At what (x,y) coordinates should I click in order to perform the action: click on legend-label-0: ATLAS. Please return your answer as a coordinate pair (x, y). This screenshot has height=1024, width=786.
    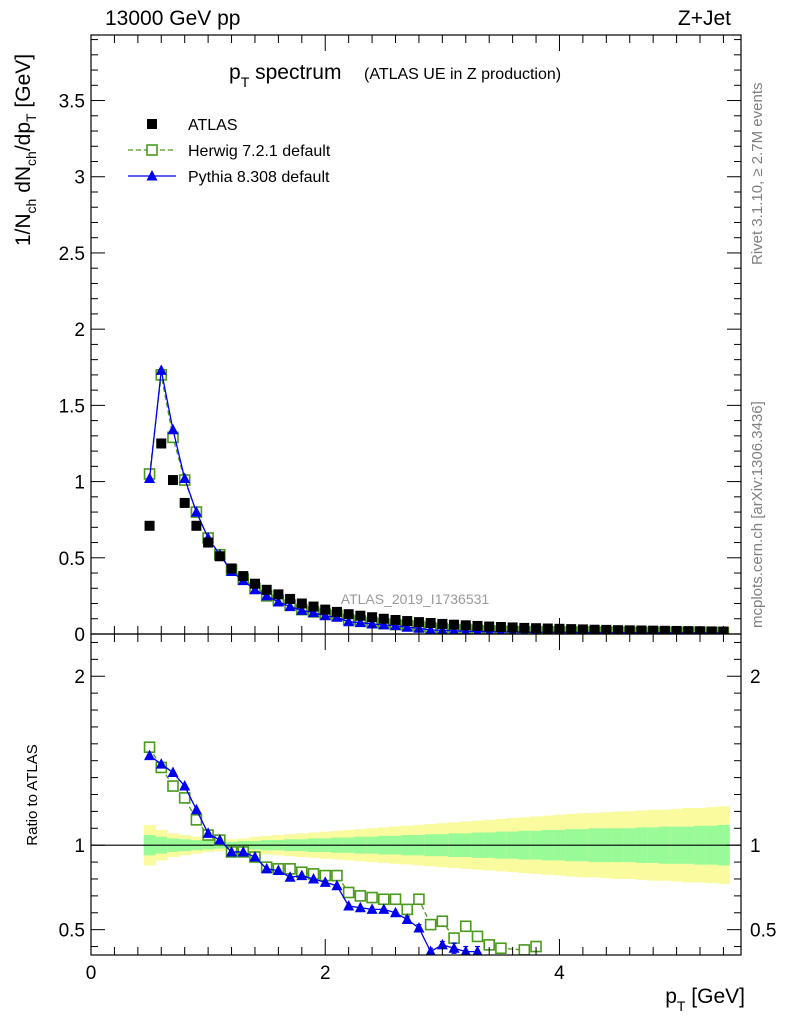
    Looking at the image, I should click on (213, 125).